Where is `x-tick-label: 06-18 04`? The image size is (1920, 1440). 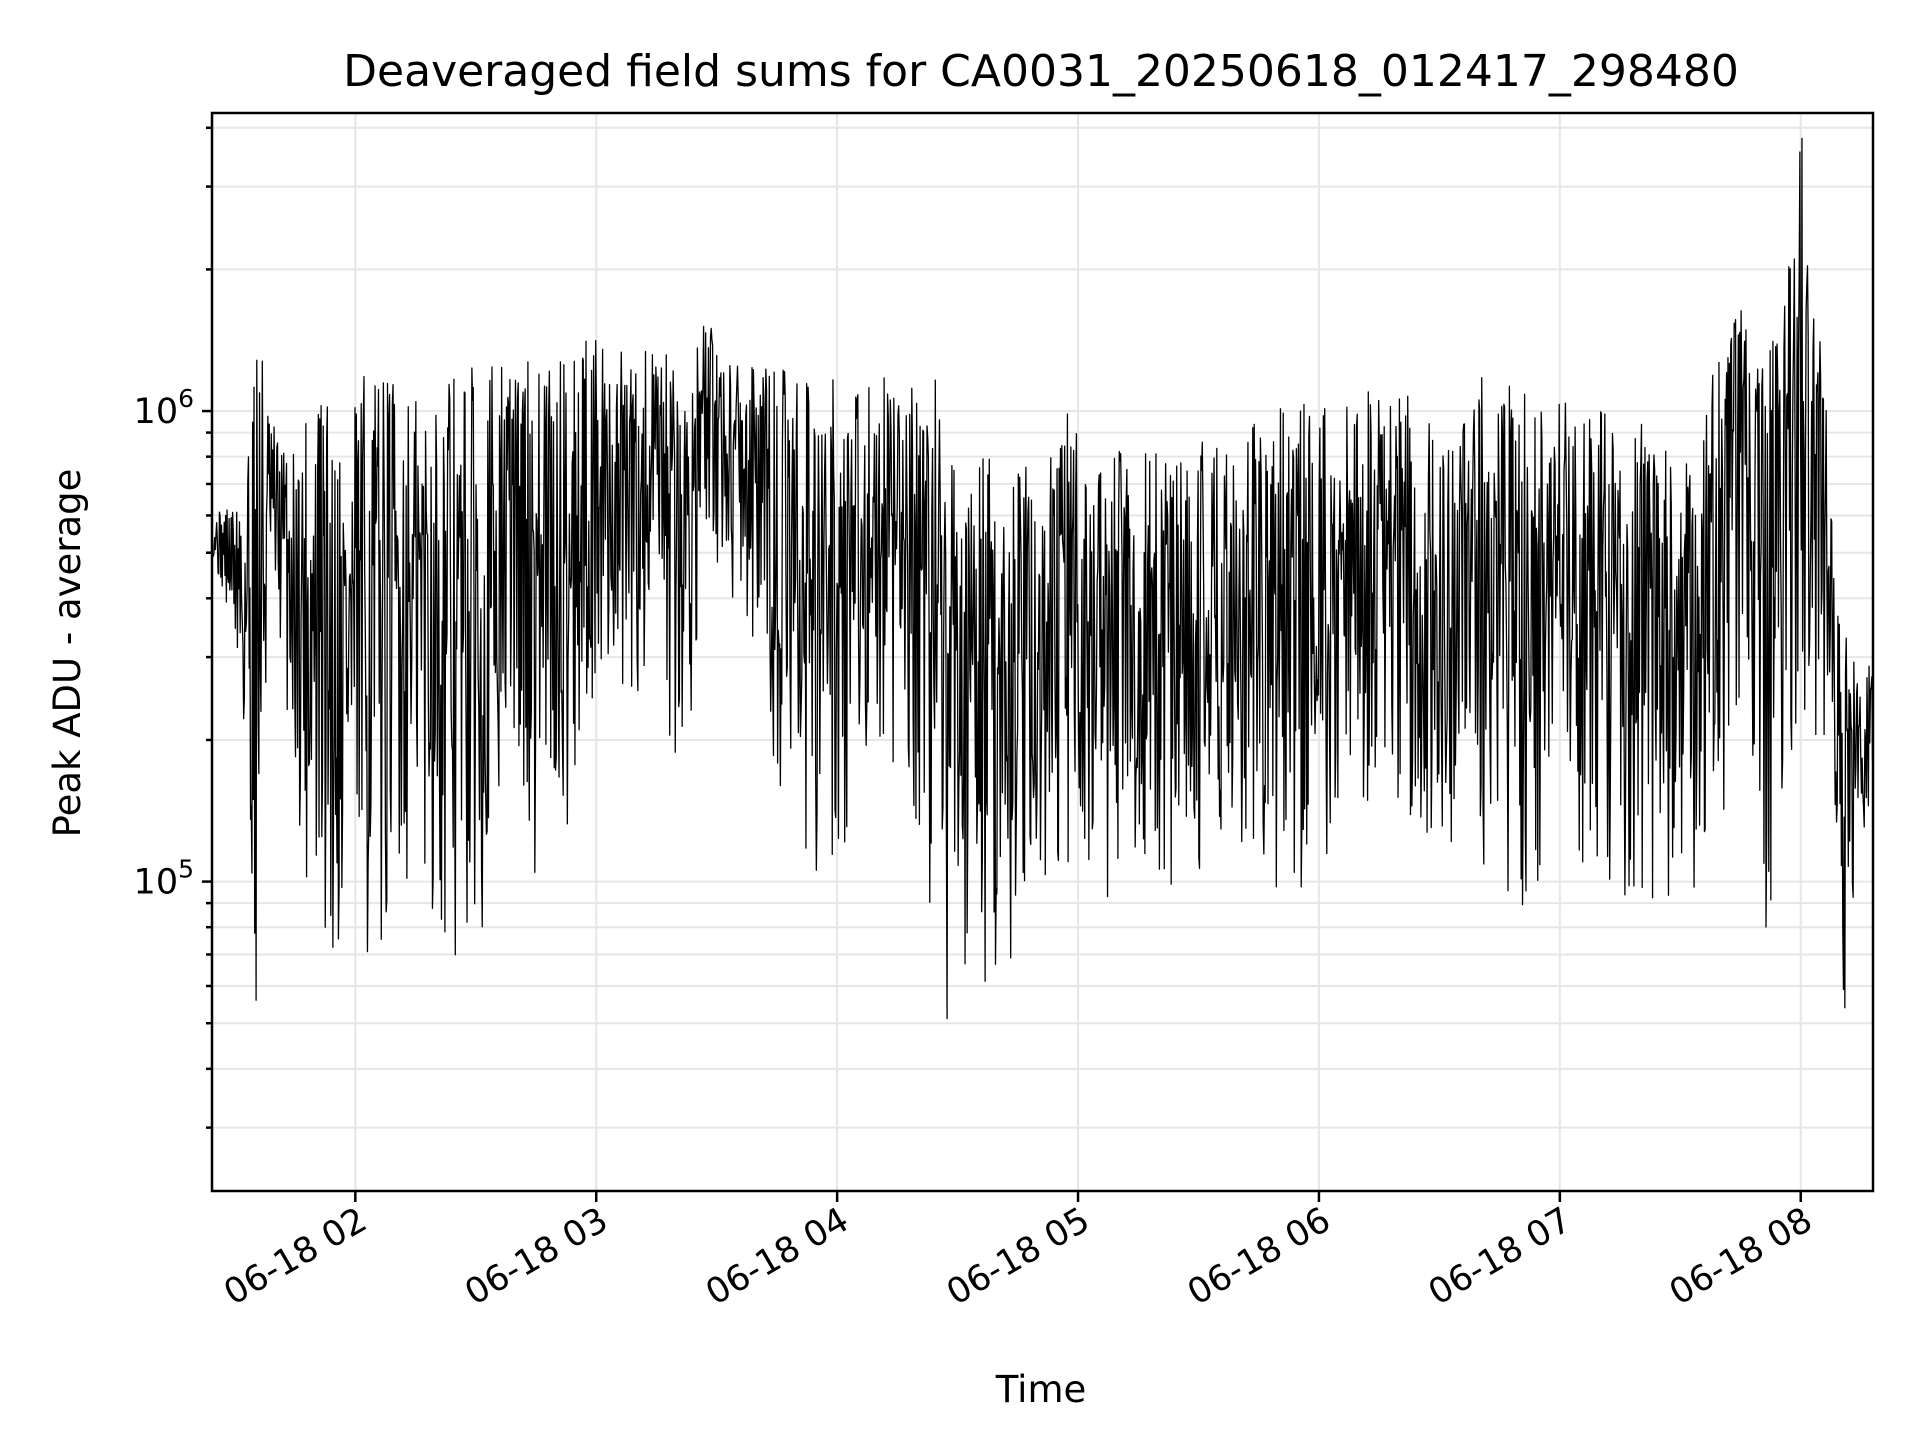
x-tick-label: 06-18 04 is located at coordinates (777, 1256).